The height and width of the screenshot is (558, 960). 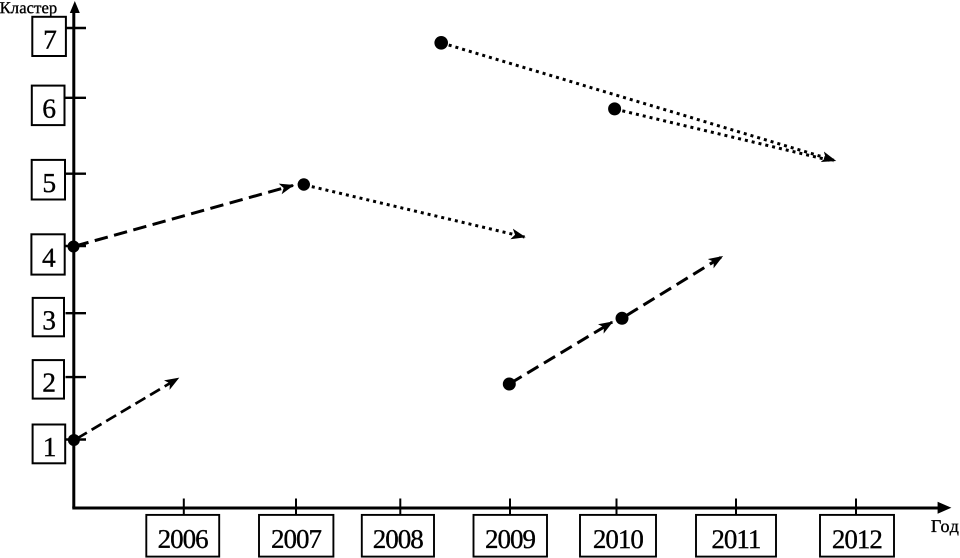 What do you see at coordinates (50, 446) in the screenshot?
I see `svg-text: 1` at bounding box center [50, 446].